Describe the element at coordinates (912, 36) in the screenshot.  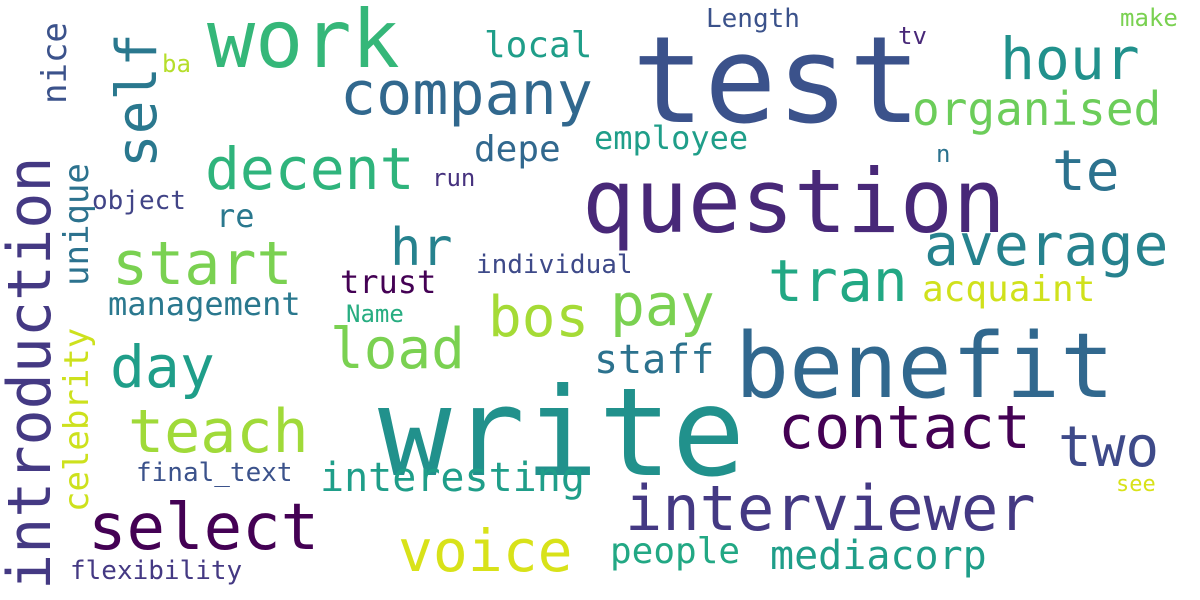
I see `word-tv: tv` at that location.